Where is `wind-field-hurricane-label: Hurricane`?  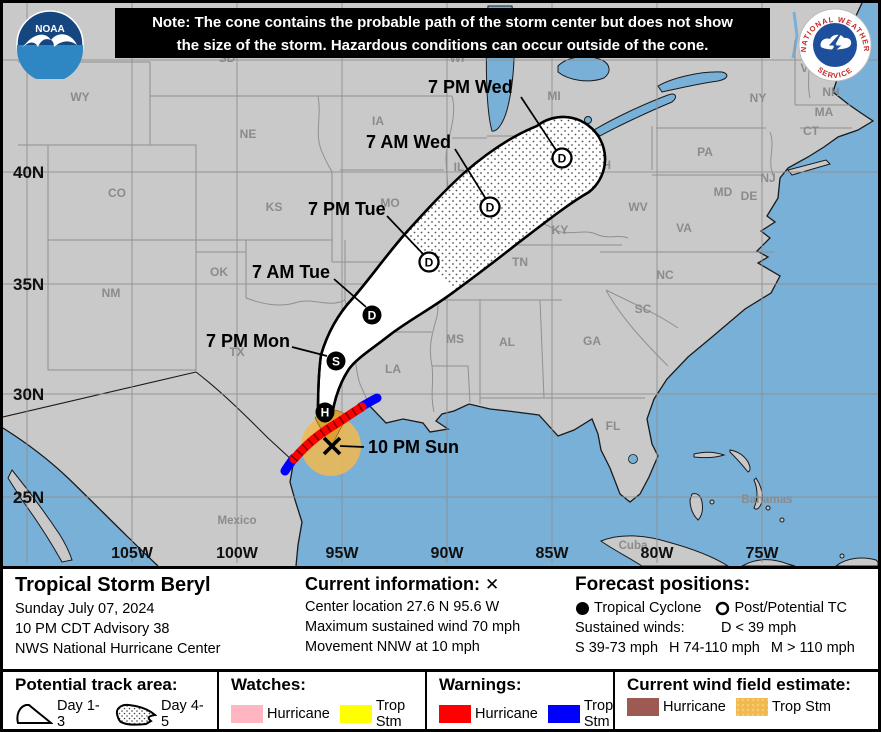
wind-field-hurricane-label: Hurricane is located at coordinates (694, 707).